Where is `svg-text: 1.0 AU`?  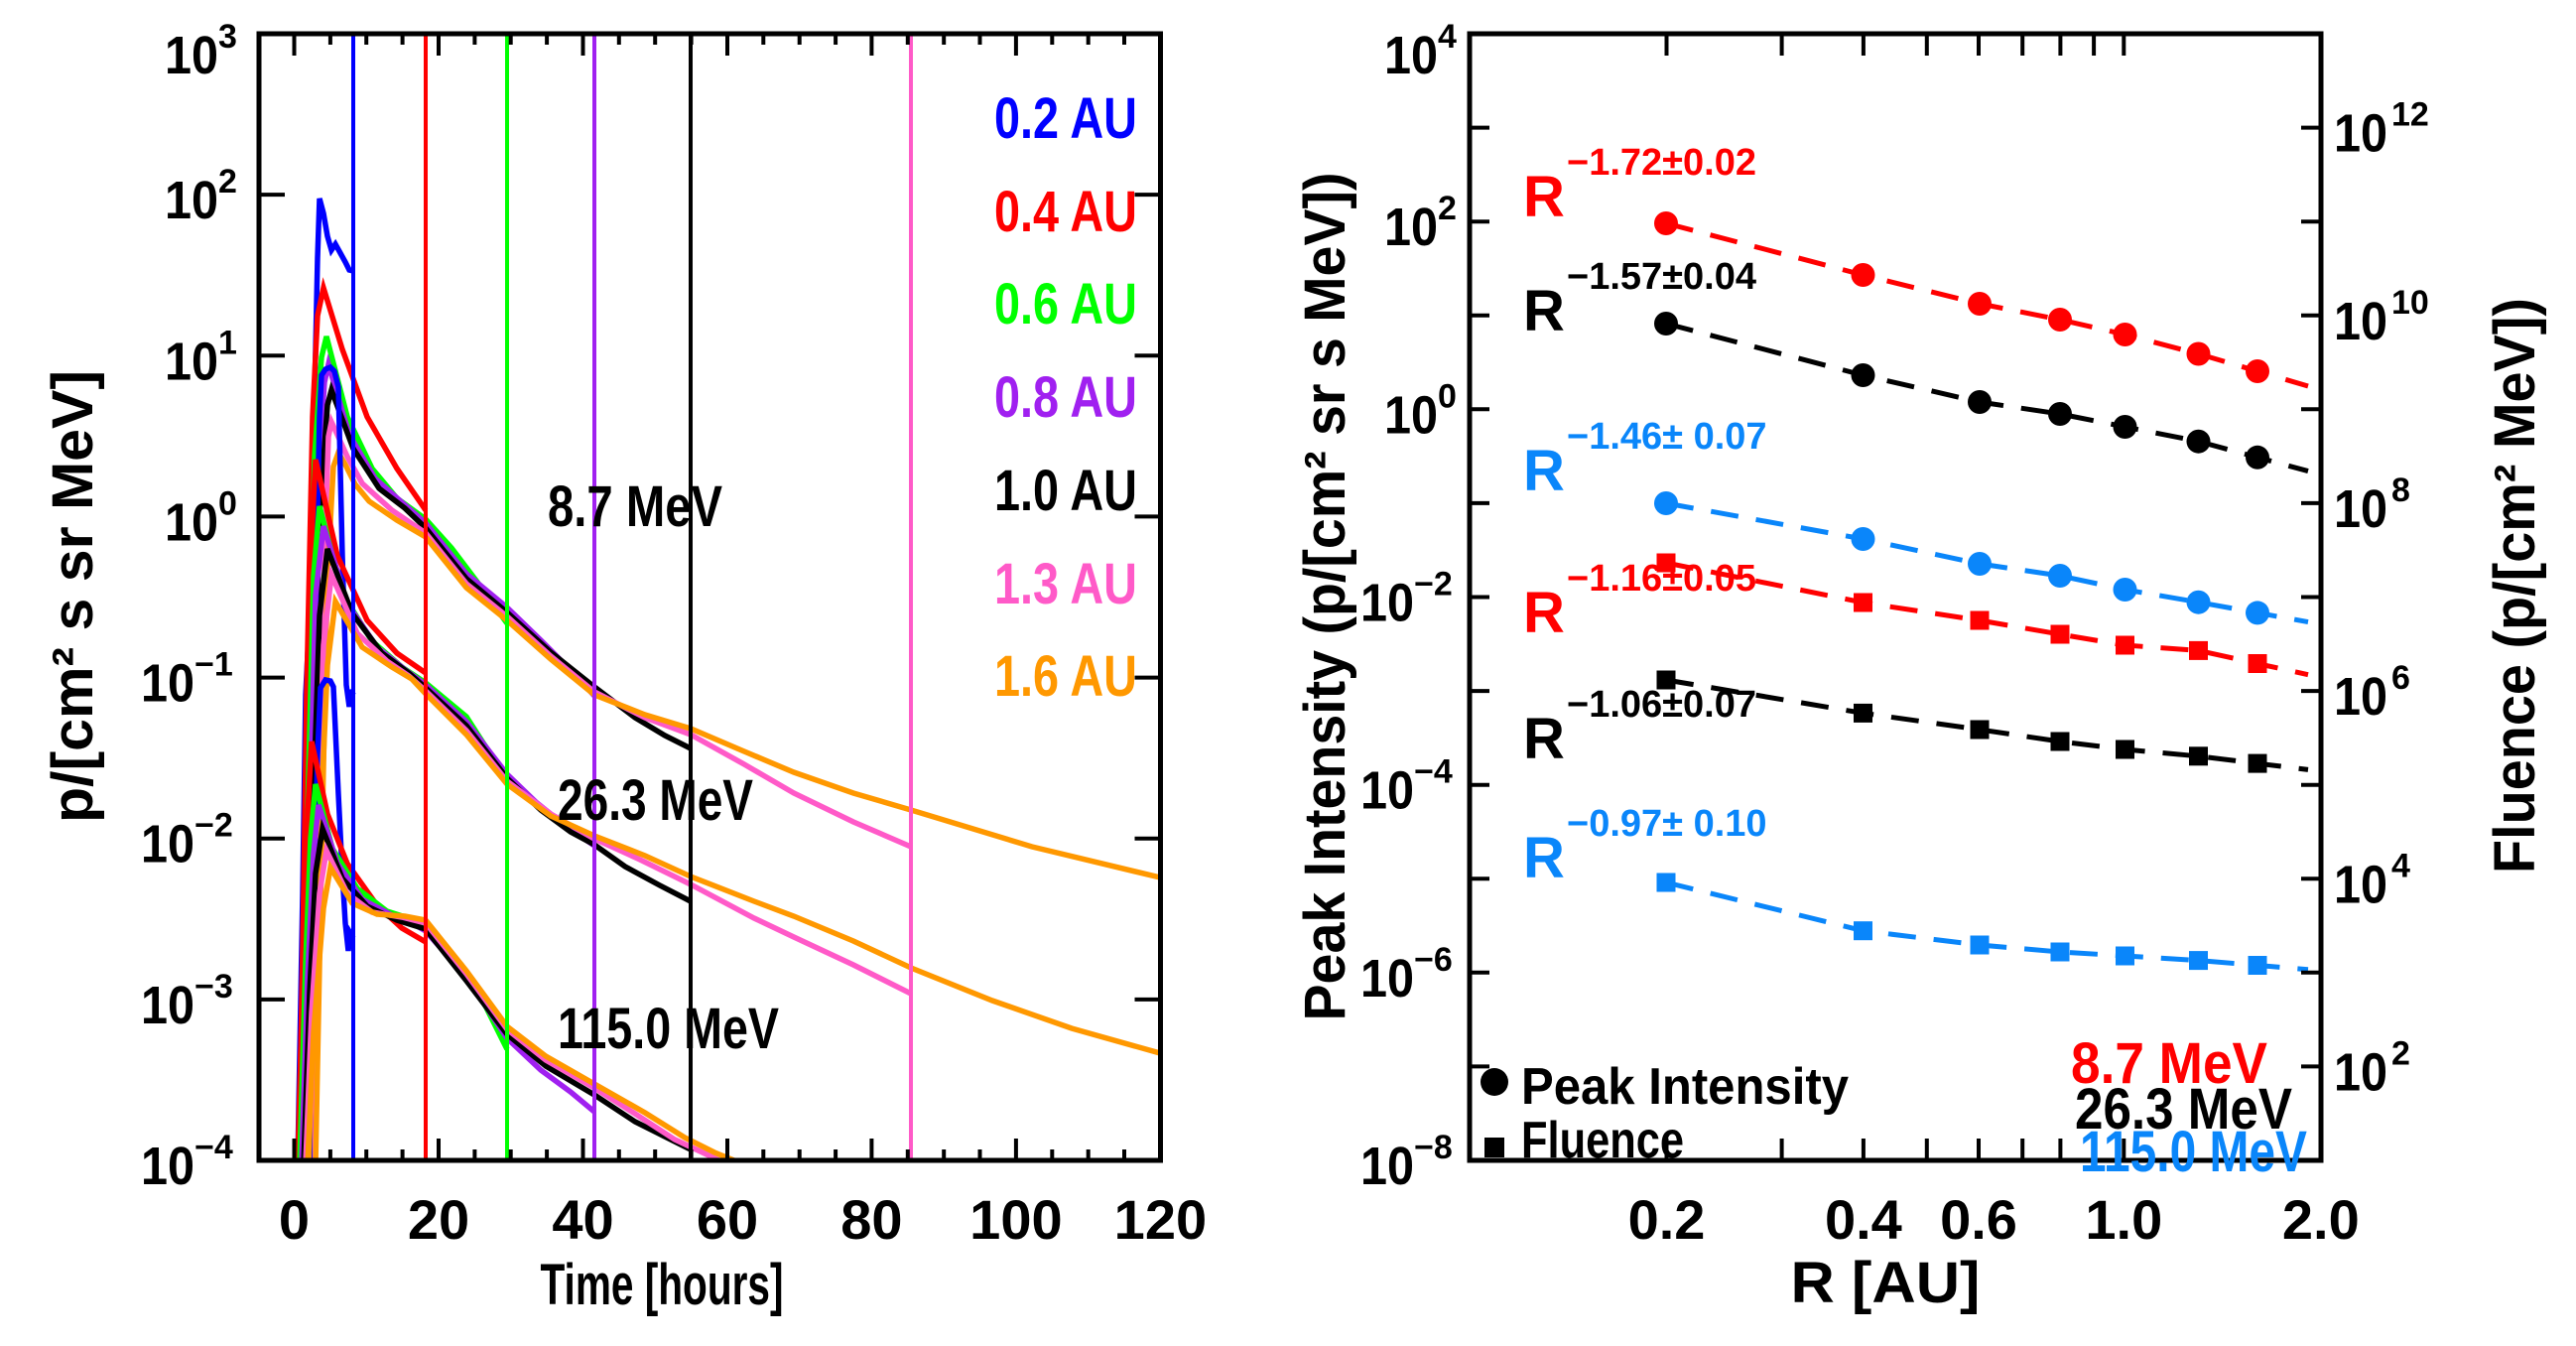 svg-text: 1.0 AU is located at coordinates (1066, 491).